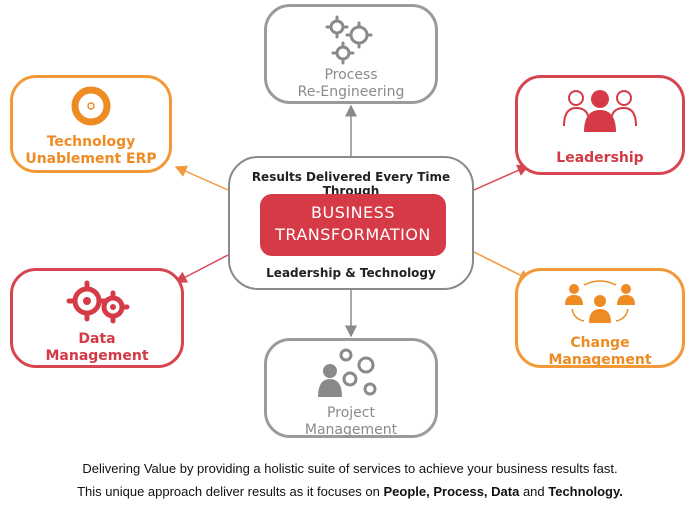  What do you see at coordinates (534, 491) in the screenshot?
I see `footer-line2-mid: and` at bounding box center [534, 491].